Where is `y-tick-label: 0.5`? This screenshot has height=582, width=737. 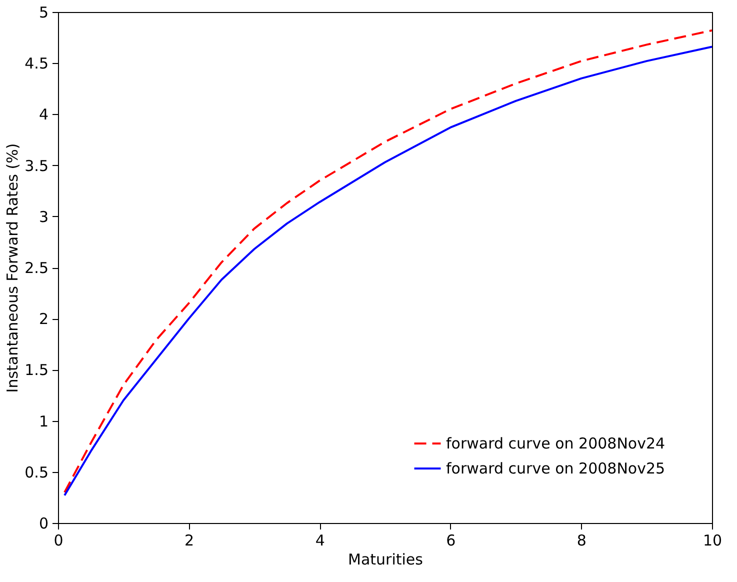 y-tick-label: 0.5 is located at coordinates (36, 472).